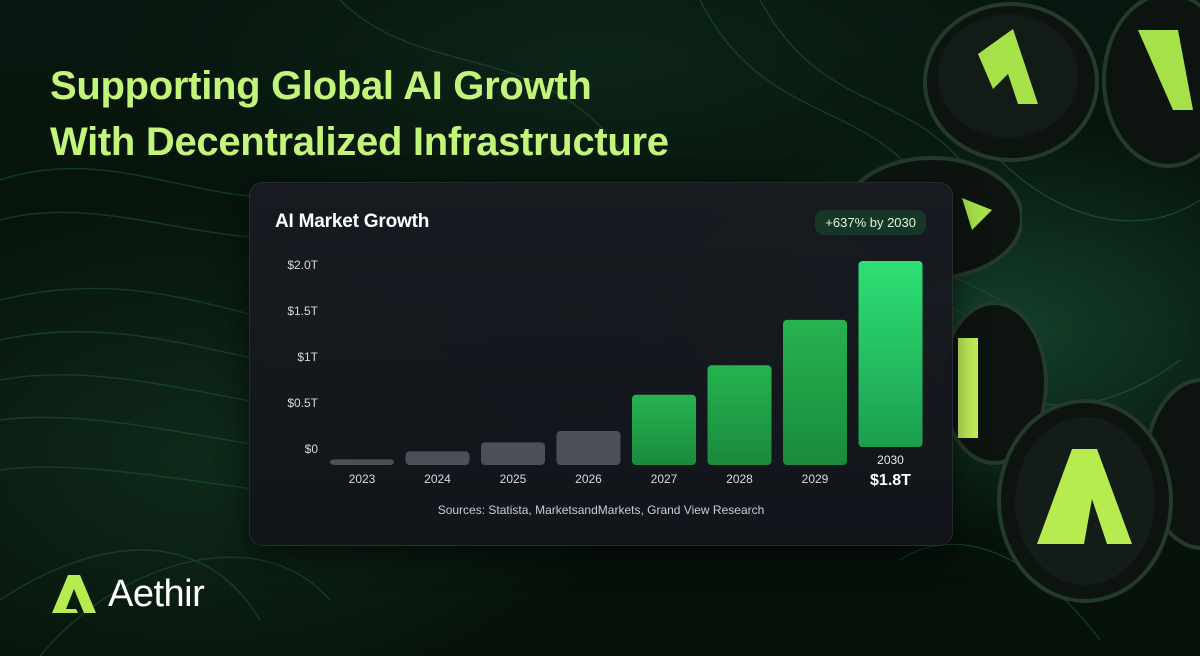 This screenshot has height=656, width=1200. Describe the element at coordinates (156, 593) in the screenshot. I see `brand-name: Aethir` at that location.